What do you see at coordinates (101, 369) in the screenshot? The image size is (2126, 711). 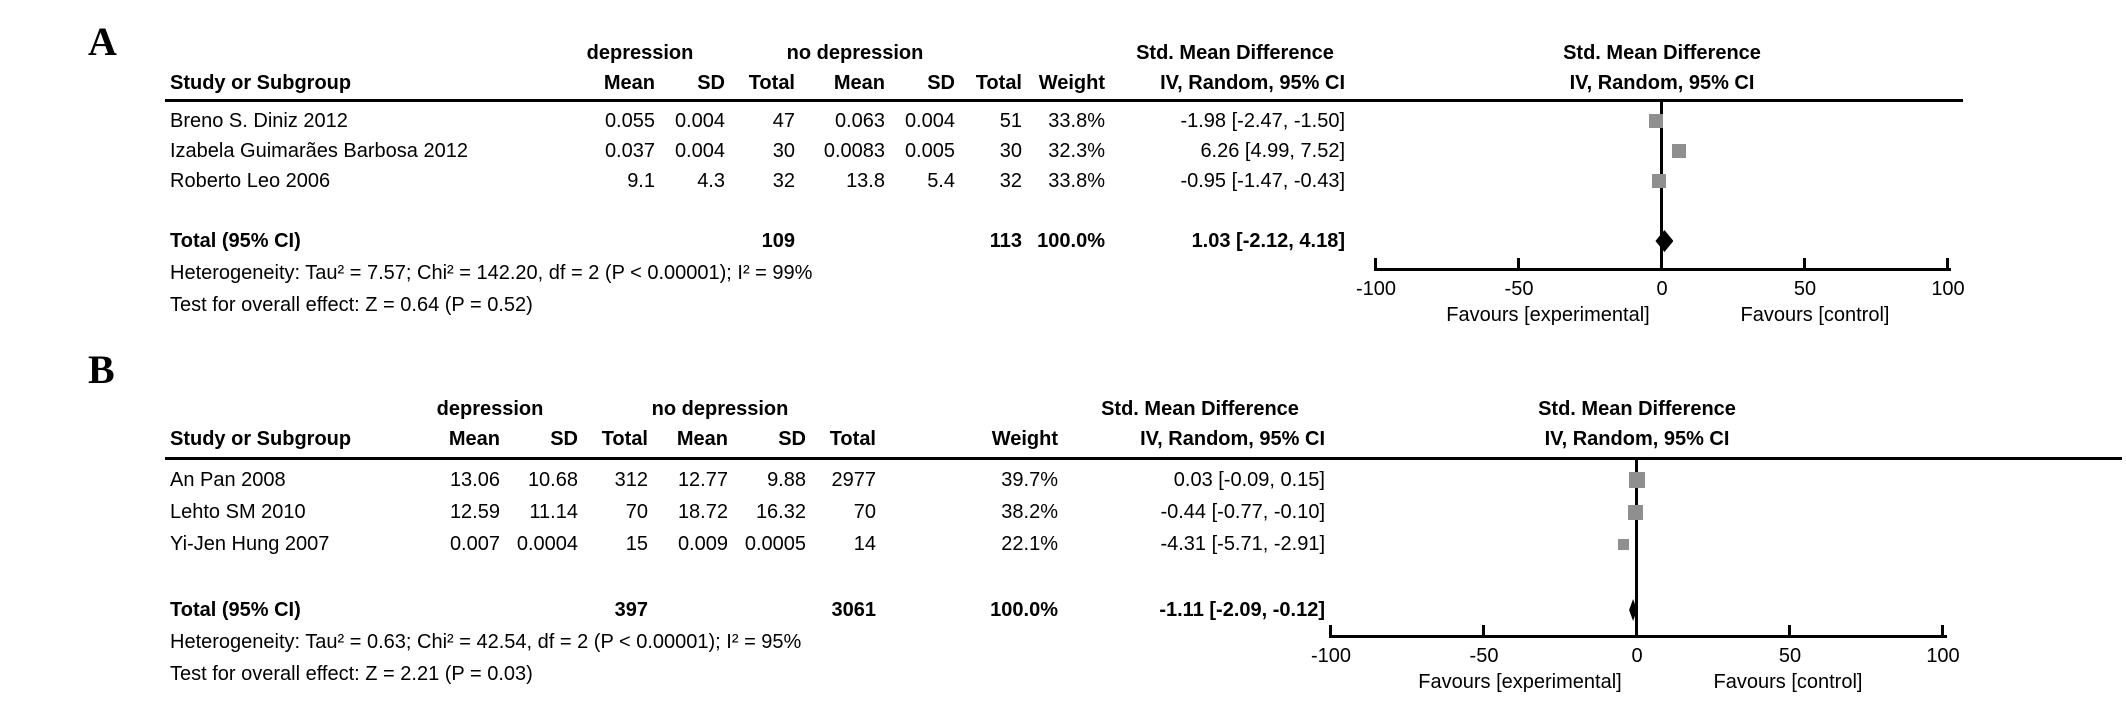 I see `panel-b-label: B` at bounding box center [101, 369].